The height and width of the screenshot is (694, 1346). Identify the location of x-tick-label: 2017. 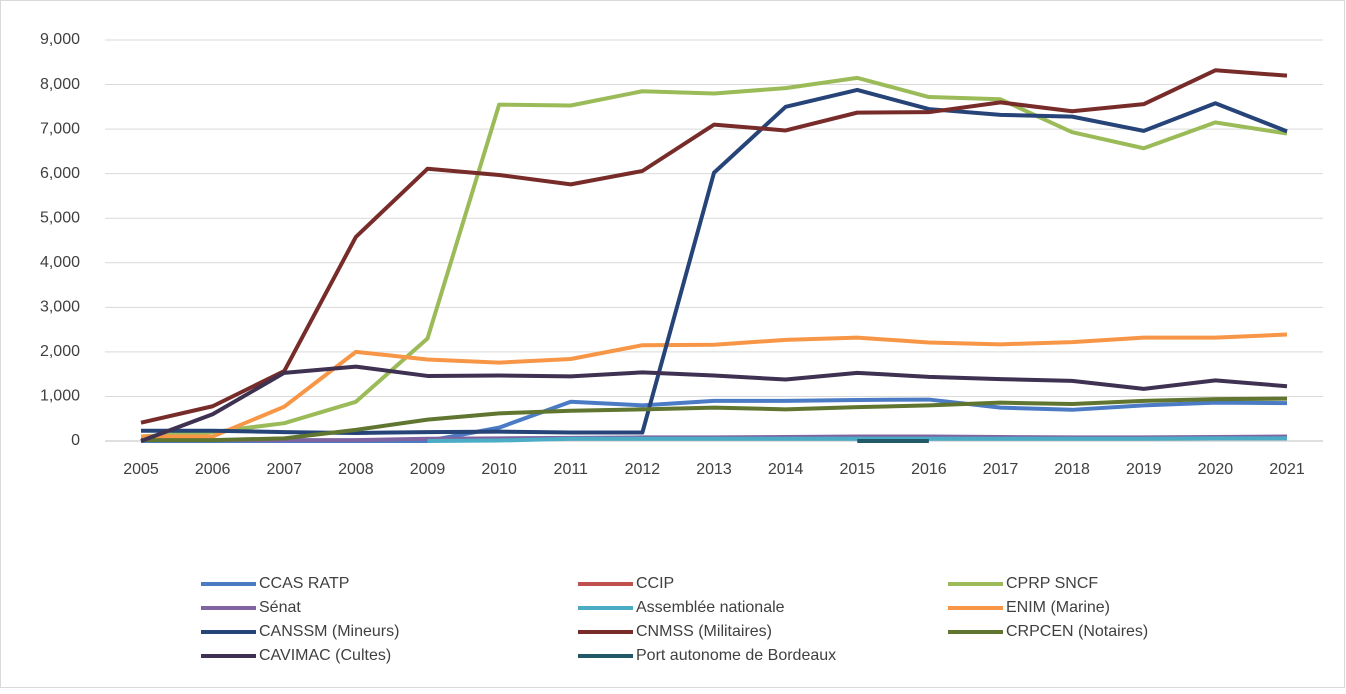
(1001, 469).